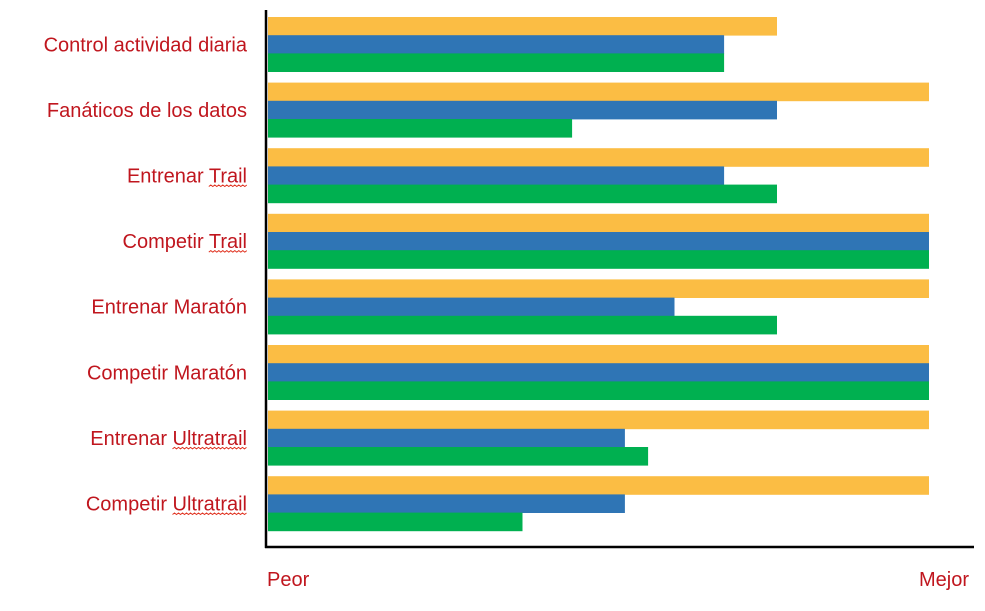  What do you see at coordinates (288, 580) in the screenshot?
I see `x-axis-start-label: Peor` at bounding box center [288, 580].